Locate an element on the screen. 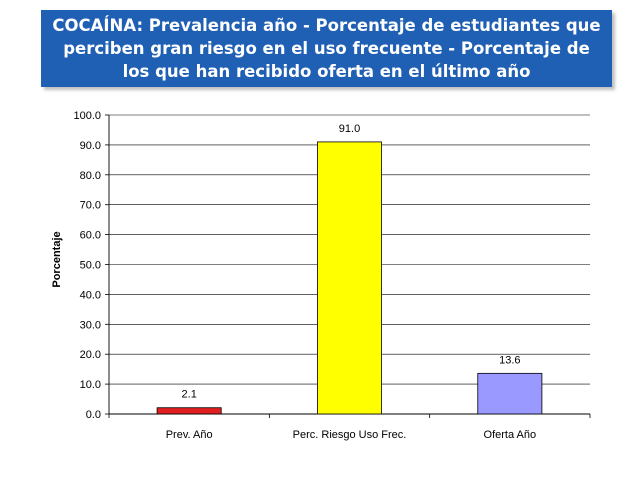 This screenshot has width=638, height=479. y-tick-label: 70.0 is located at coordinates (90, 206).